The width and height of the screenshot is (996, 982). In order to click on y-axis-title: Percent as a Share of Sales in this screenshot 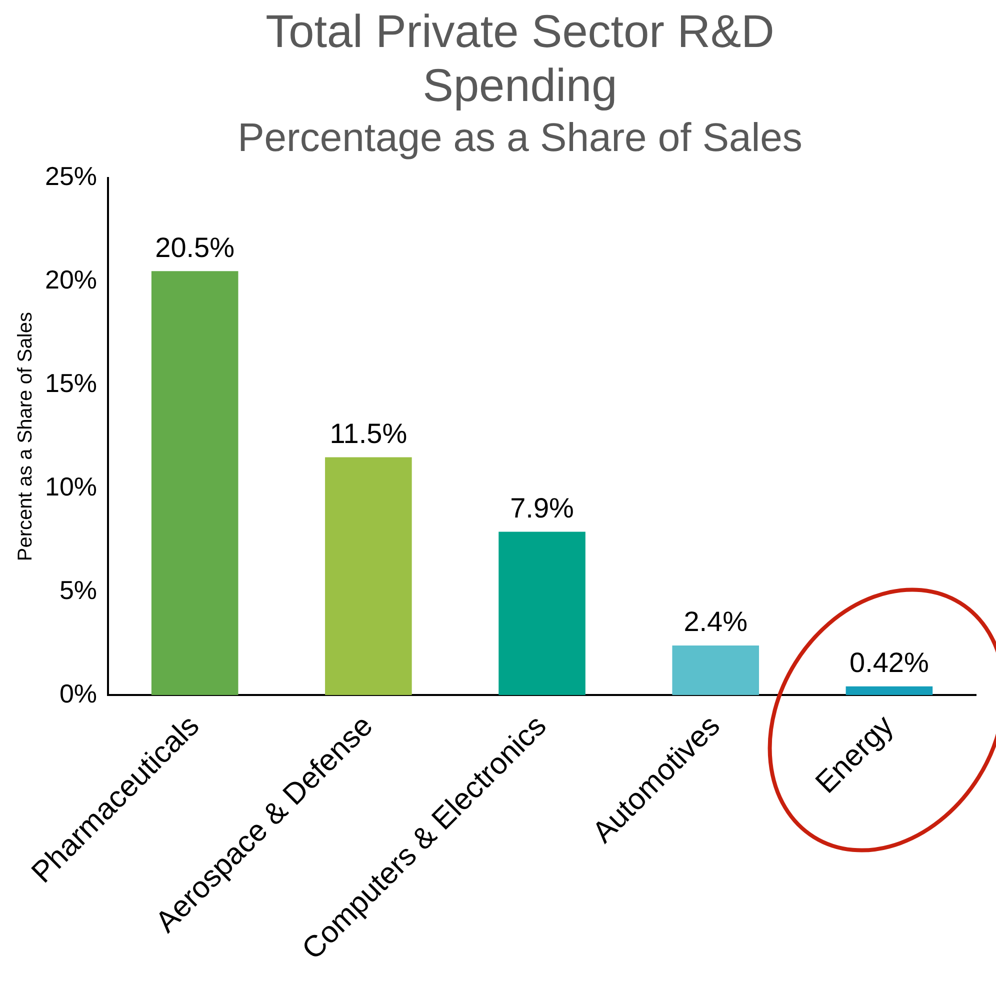, I will do `click(25, 437)`.